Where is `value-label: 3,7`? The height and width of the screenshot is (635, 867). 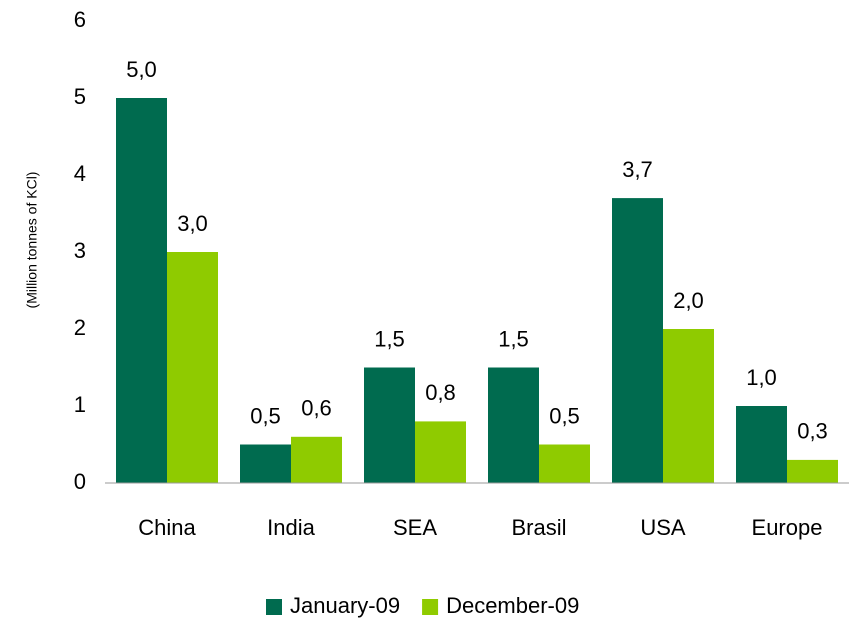
value-label: 3,7 is located at coordinates (637, 169).